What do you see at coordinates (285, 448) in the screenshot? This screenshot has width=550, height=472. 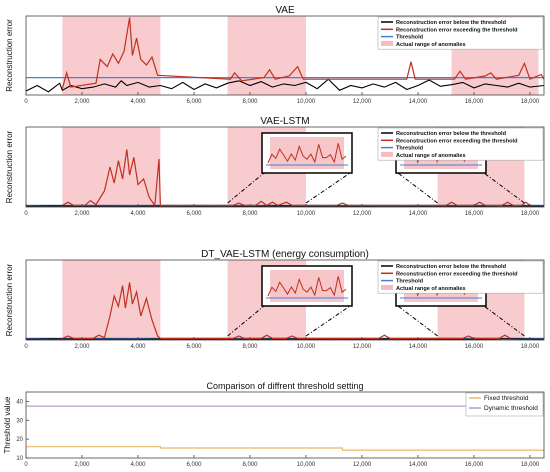 I see `series-1-line` at bounding box center [285, 448].